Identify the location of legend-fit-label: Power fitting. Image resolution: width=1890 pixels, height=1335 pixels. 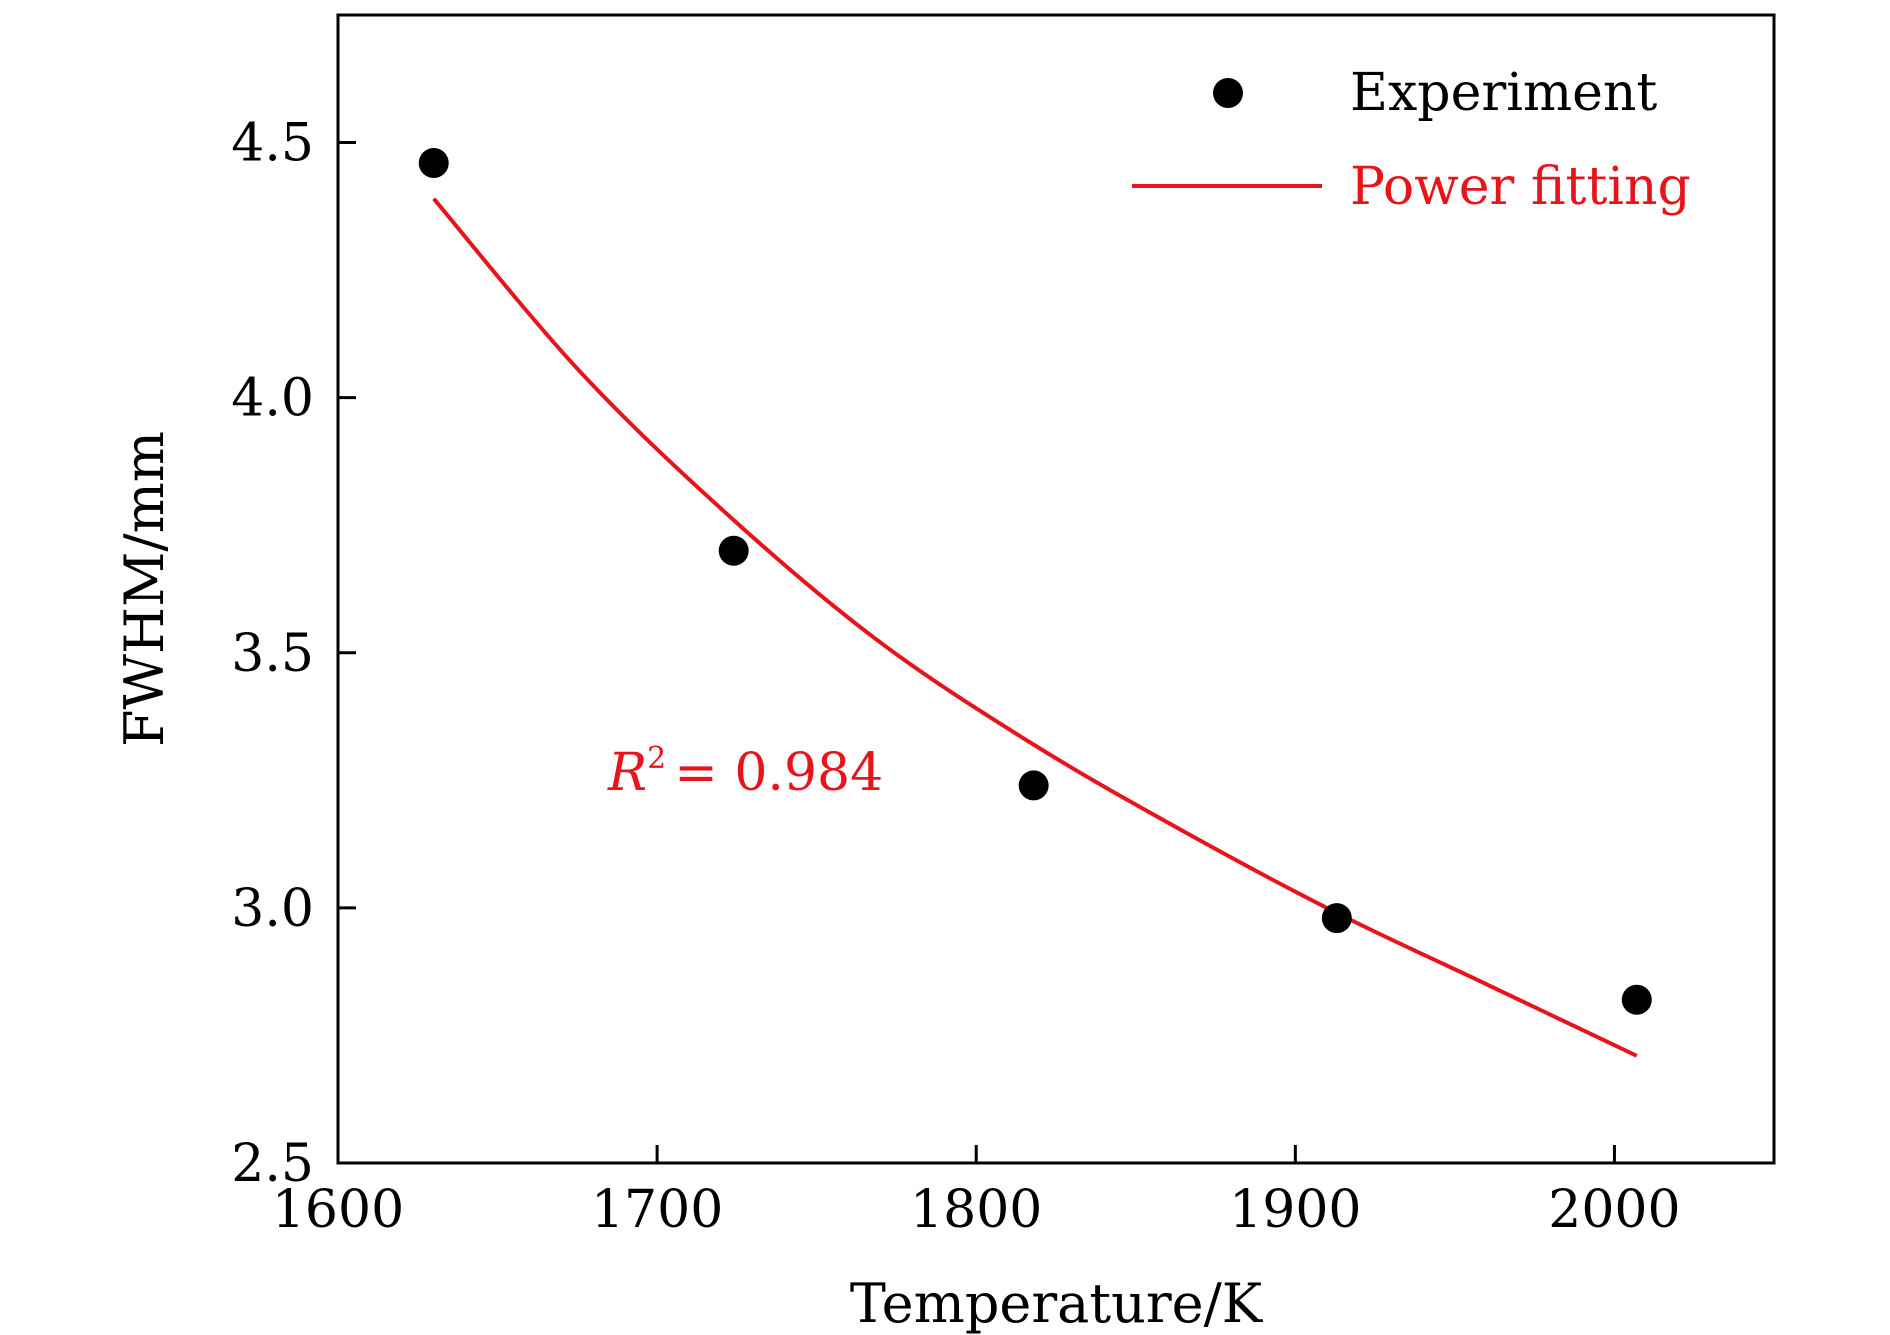
(1520, 187).